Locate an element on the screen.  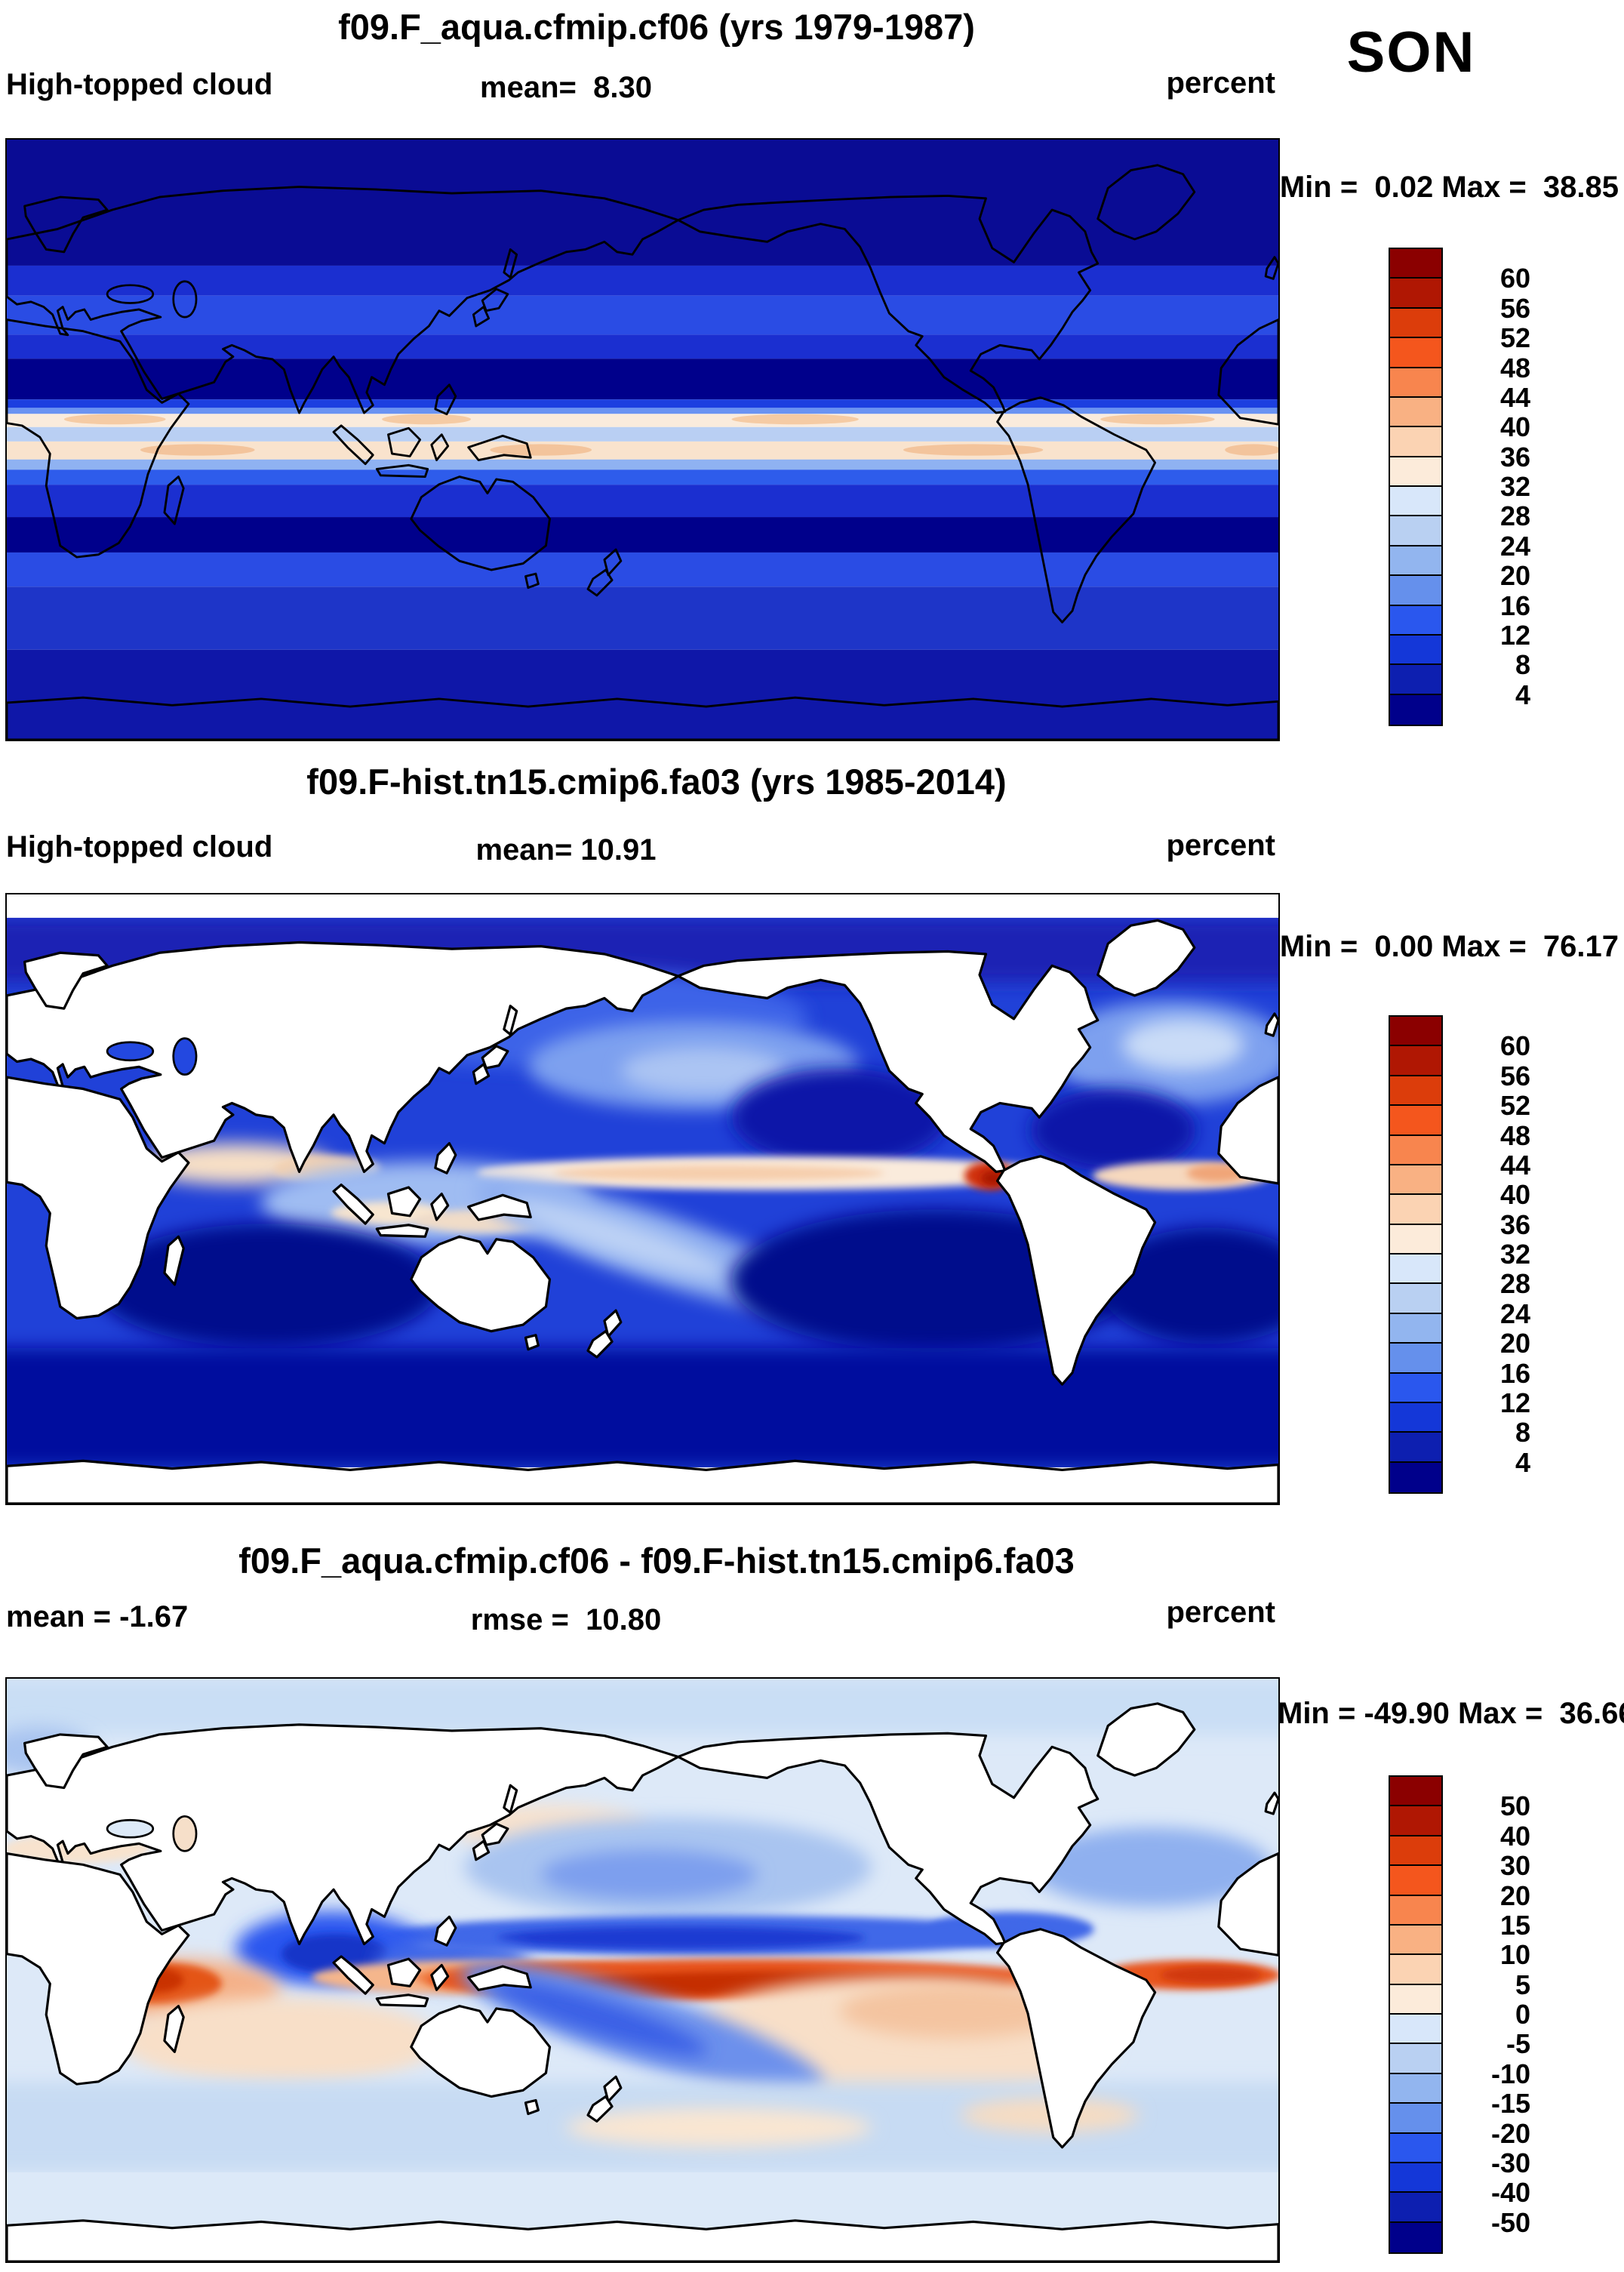
mean-stat: mean= 8.30 is located at coordinates (566, 87).